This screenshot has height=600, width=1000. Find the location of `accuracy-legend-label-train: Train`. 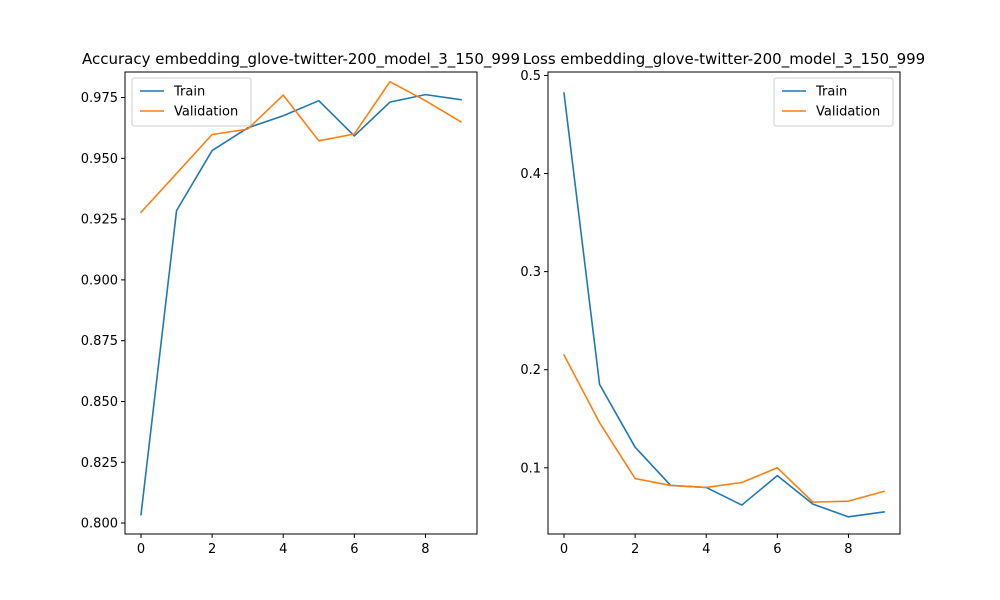

accuracy-legend-label-train: Train is located at coordinates (189, 92).